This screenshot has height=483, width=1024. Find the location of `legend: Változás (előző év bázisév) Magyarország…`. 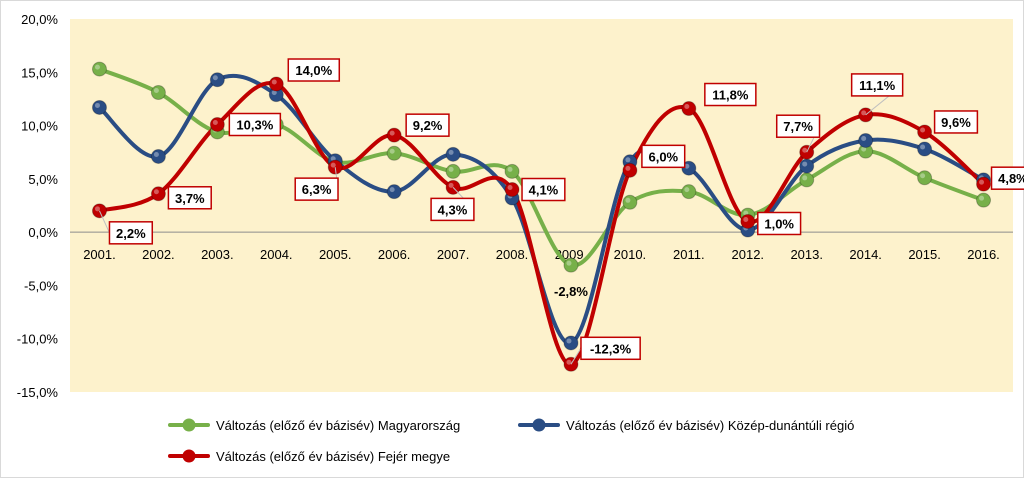

legend: Változás (előző év bázisév) Magyarország… is located at coordinates (511, 441).